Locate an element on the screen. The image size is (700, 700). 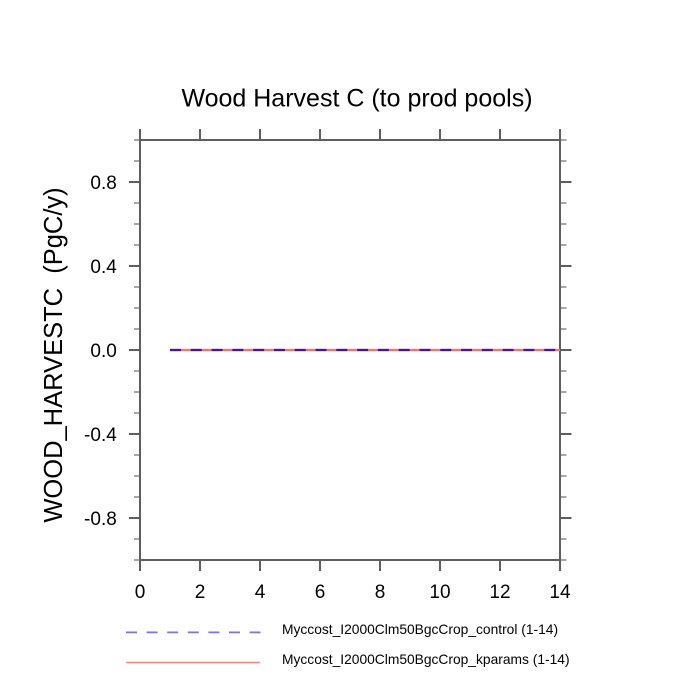
svg-text: 0.8 is located at coordinates (103, 183).